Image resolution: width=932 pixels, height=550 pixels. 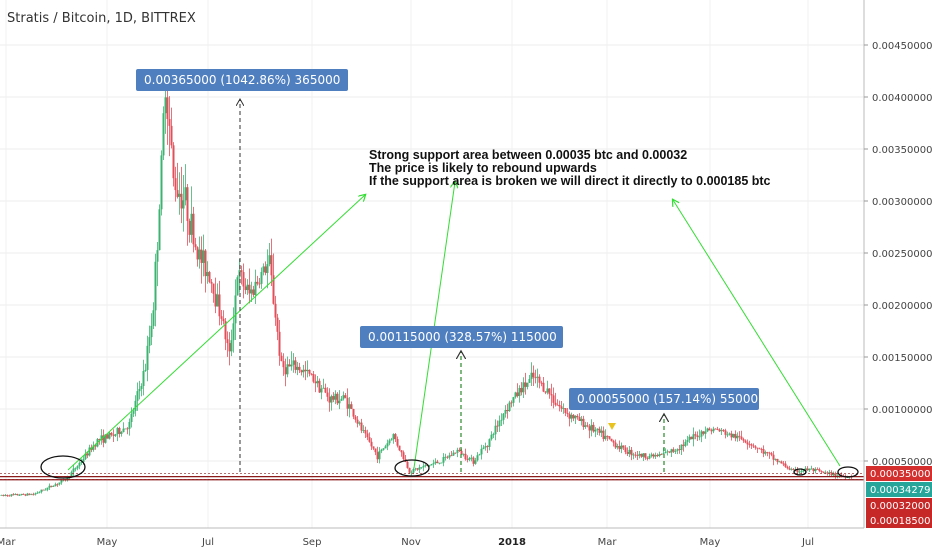 I want to click on x-tick-label: Nov, so click(x=411, y=542).